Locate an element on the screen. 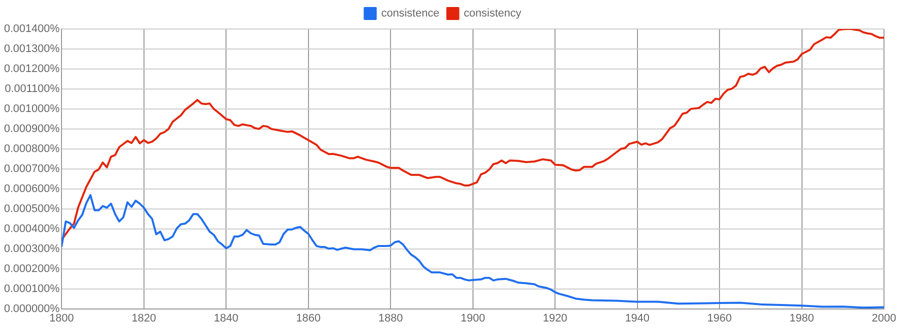 The width and height of the screenshot is (900, 330). y-tick-label: 0.000400% is located at coordinates (32, 228).